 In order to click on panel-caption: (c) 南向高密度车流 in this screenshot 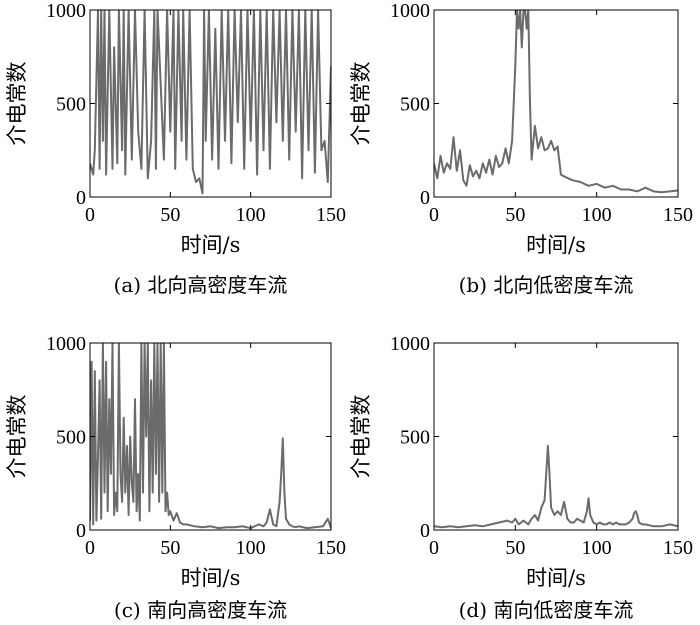, I will do `click(200, 610)`.